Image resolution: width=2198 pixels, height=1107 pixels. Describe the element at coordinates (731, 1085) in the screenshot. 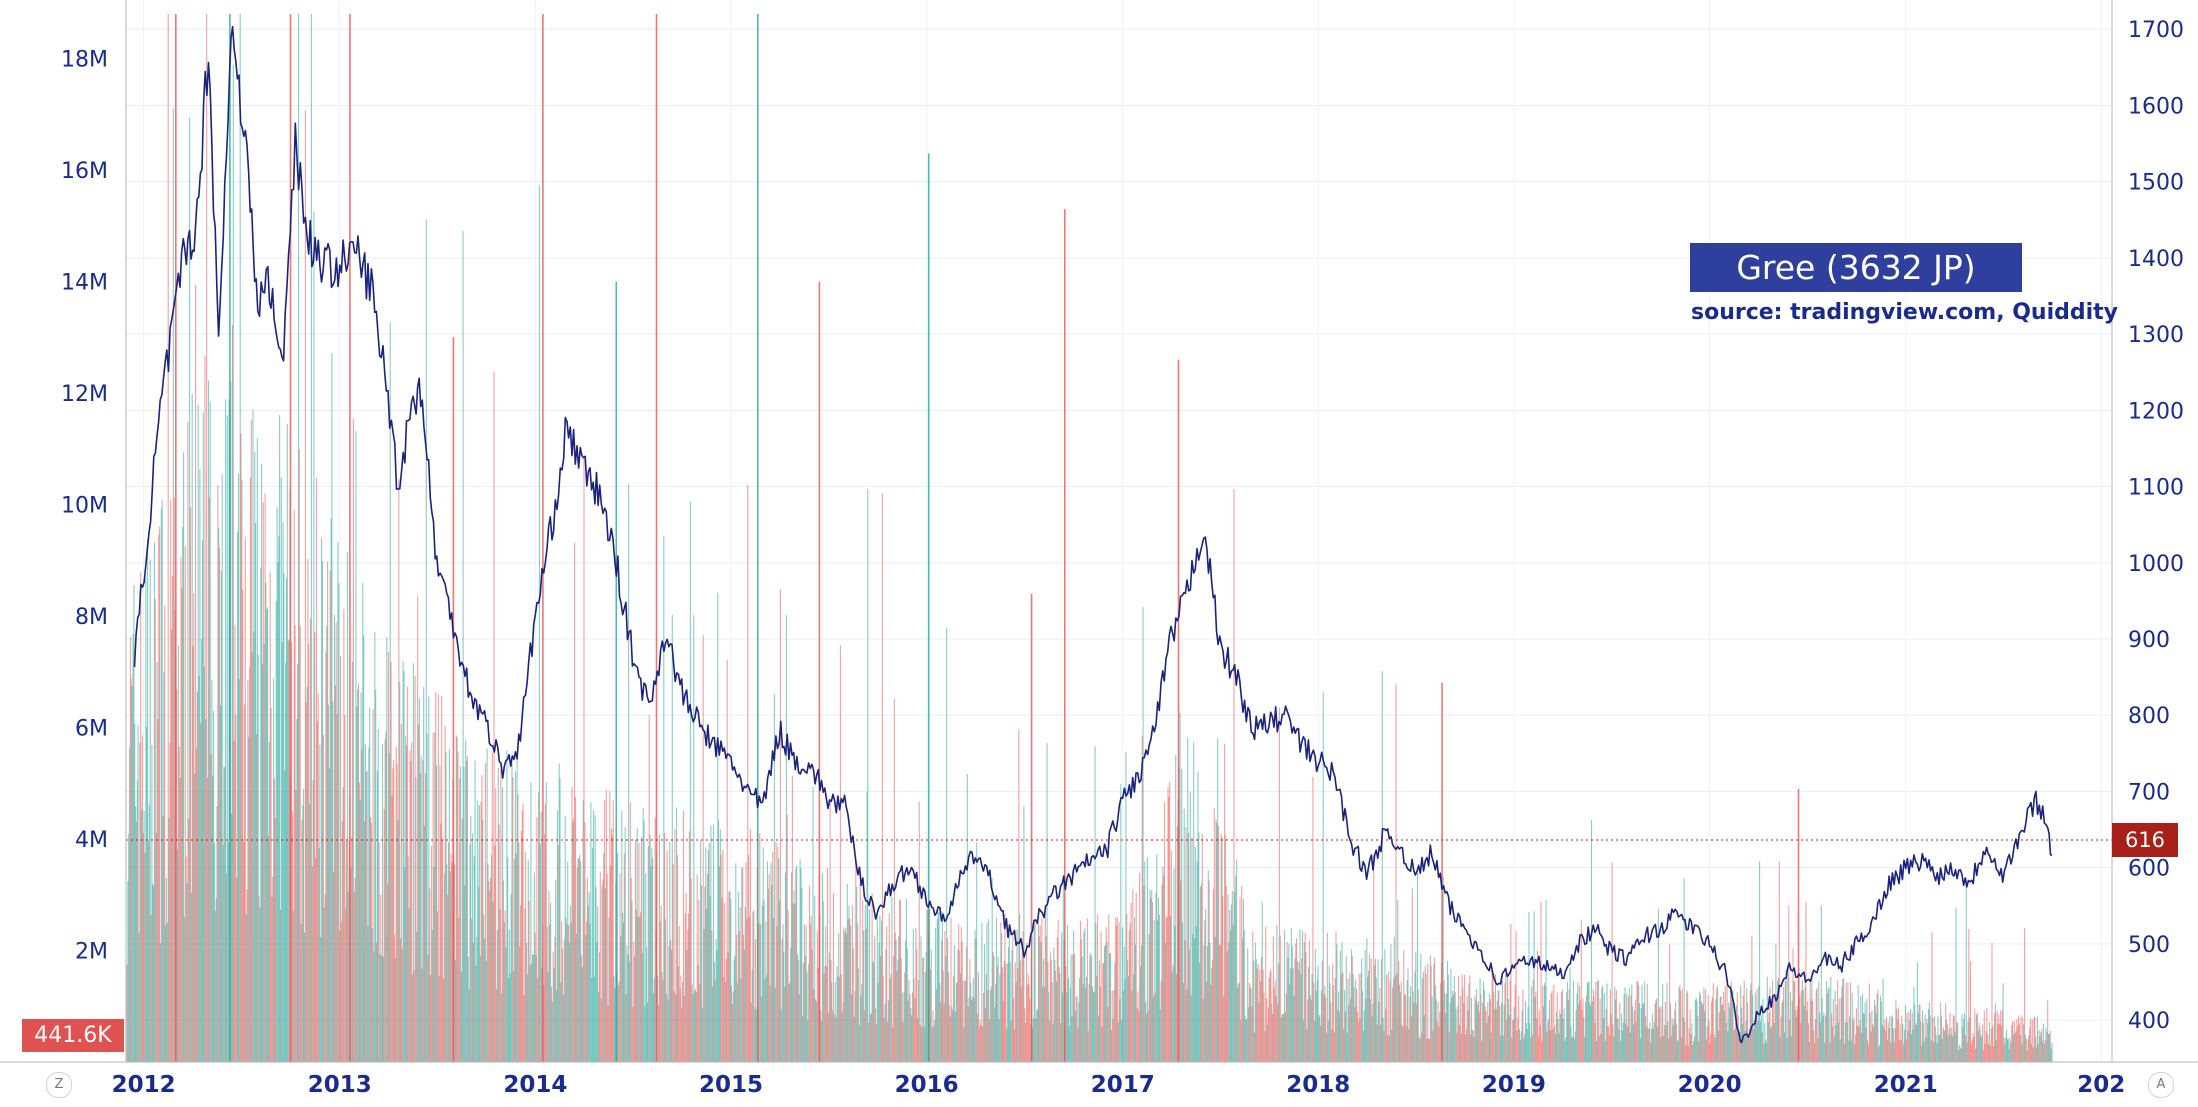

I see `time-tick-label: 2015` at that location.